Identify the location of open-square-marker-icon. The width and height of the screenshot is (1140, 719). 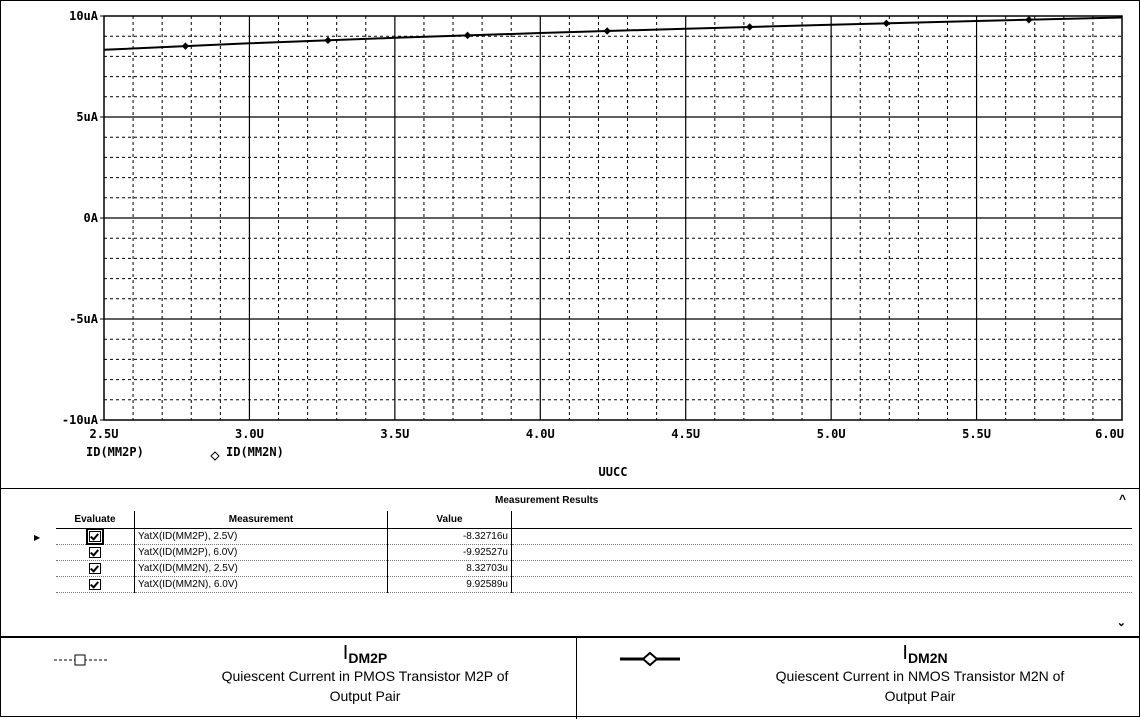
(81, 660).